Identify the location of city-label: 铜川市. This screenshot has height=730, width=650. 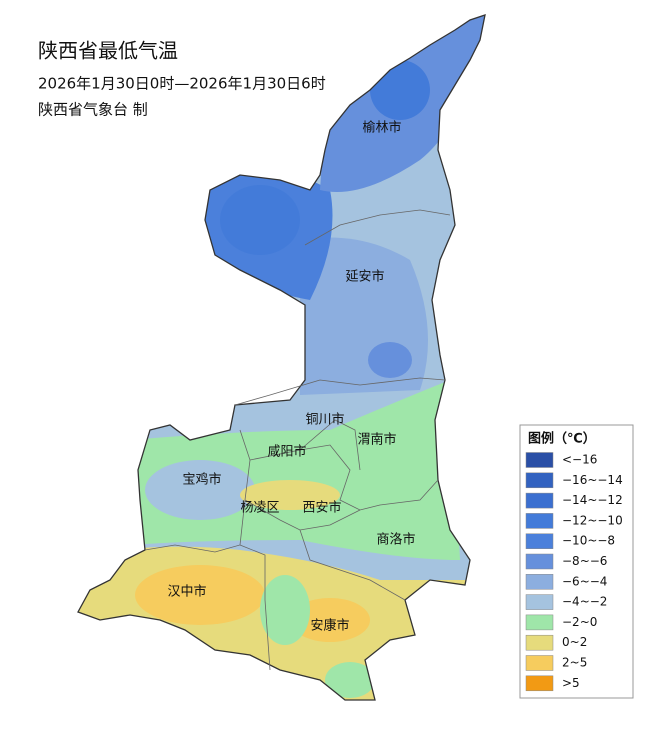
(324, 420).